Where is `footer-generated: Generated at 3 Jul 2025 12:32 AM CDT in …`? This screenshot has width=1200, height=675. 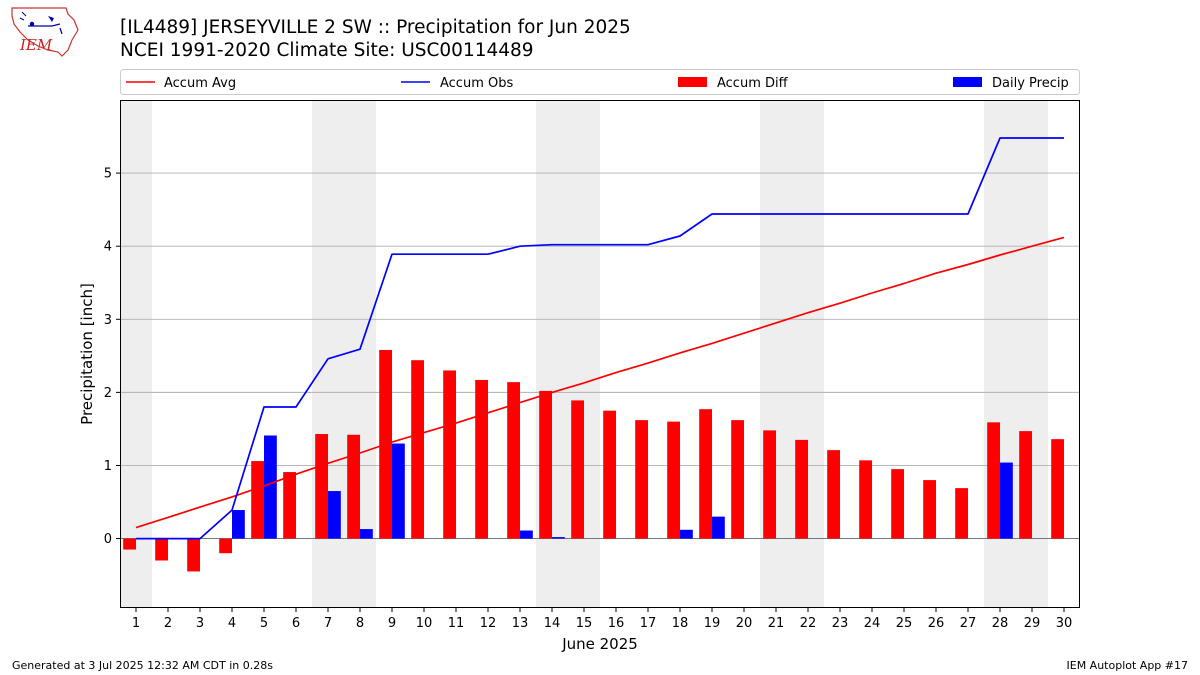
footer-generated: Generated at 3 Jul 2025 12:32 AM CDT in … is located at coordinates (142, 665).